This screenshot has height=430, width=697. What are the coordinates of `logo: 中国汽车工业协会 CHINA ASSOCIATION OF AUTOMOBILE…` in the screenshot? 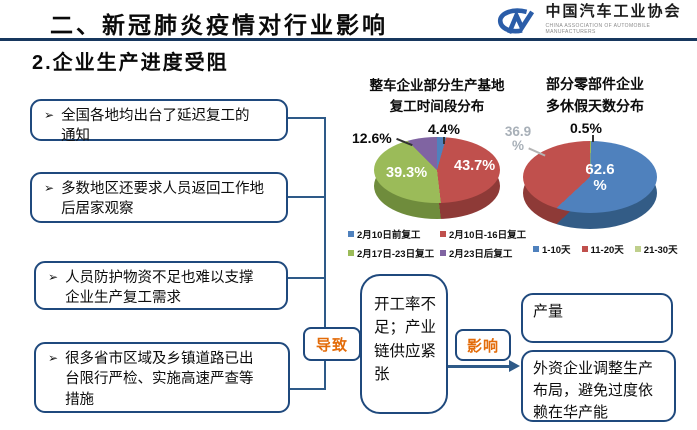 It's located at (597, 20).